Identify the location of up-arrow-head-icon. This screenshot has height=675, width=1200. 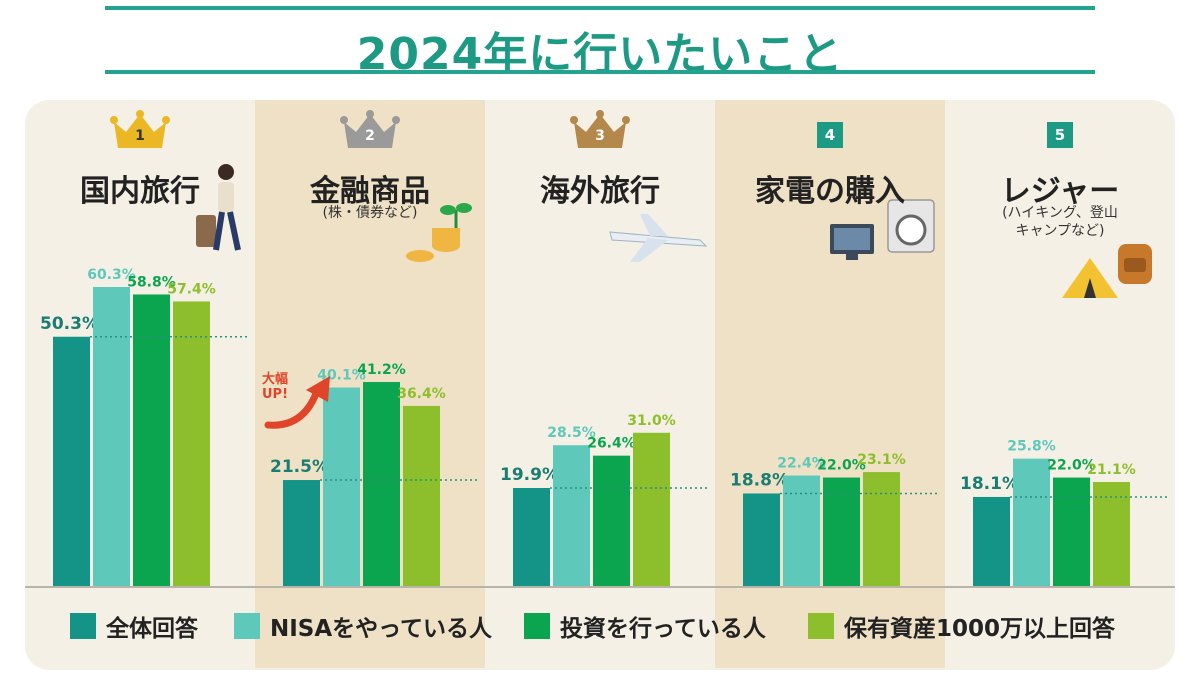
(318, 389).